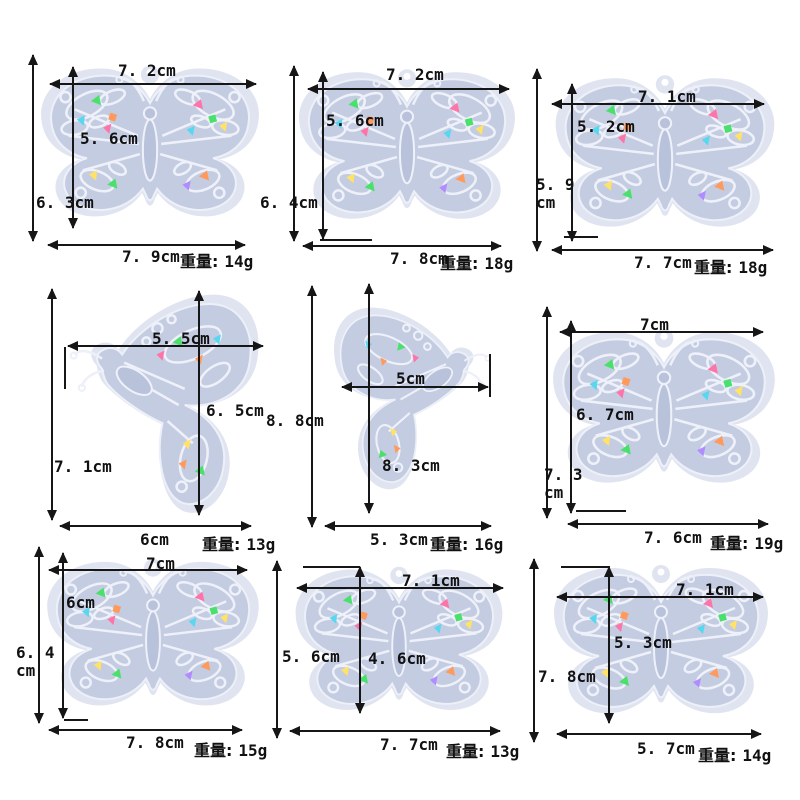 The width and height of the screenshot is (800, 800). I want to click on inner-height-label: 5. 3cm, so click(643, 642).